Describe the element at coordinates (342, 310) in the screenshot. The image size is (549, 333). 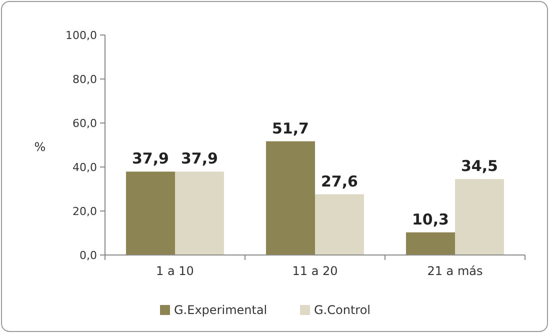
I see `legend-label: G.Control` at that location.